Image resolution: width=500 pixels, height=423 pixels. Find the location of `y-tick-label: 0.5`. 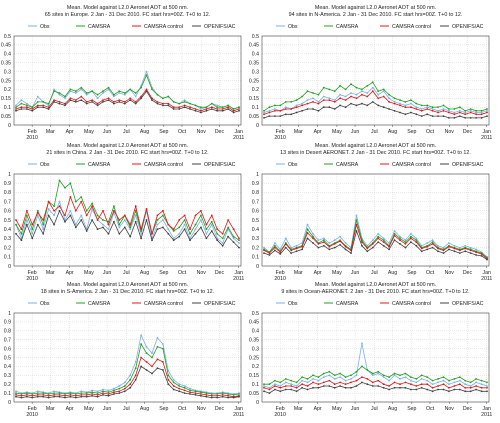

y-tick-label: 0.5 is located at coordinates (255, 37).